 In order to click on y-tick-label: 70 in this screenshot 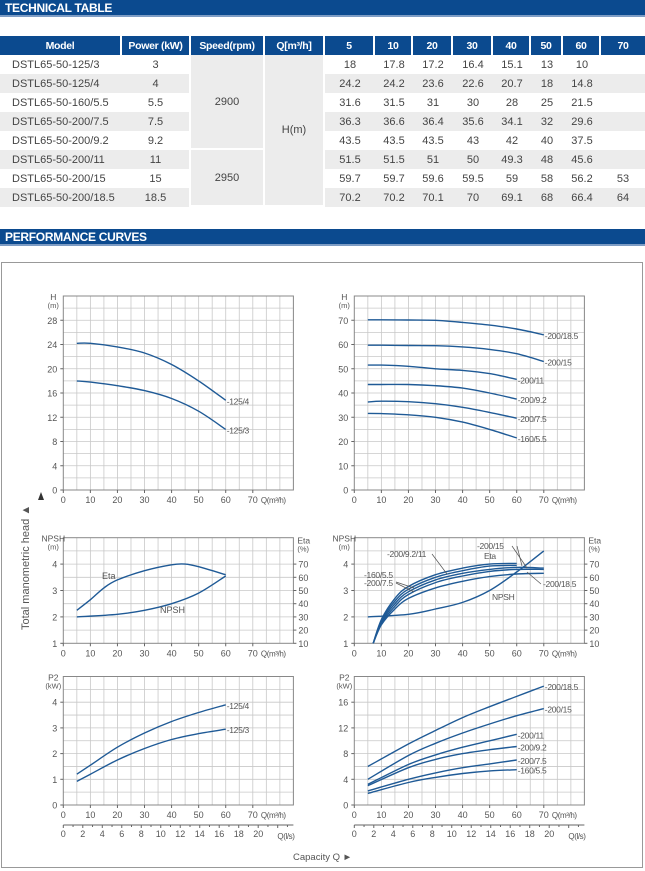, I will do `click(343, 321)`.